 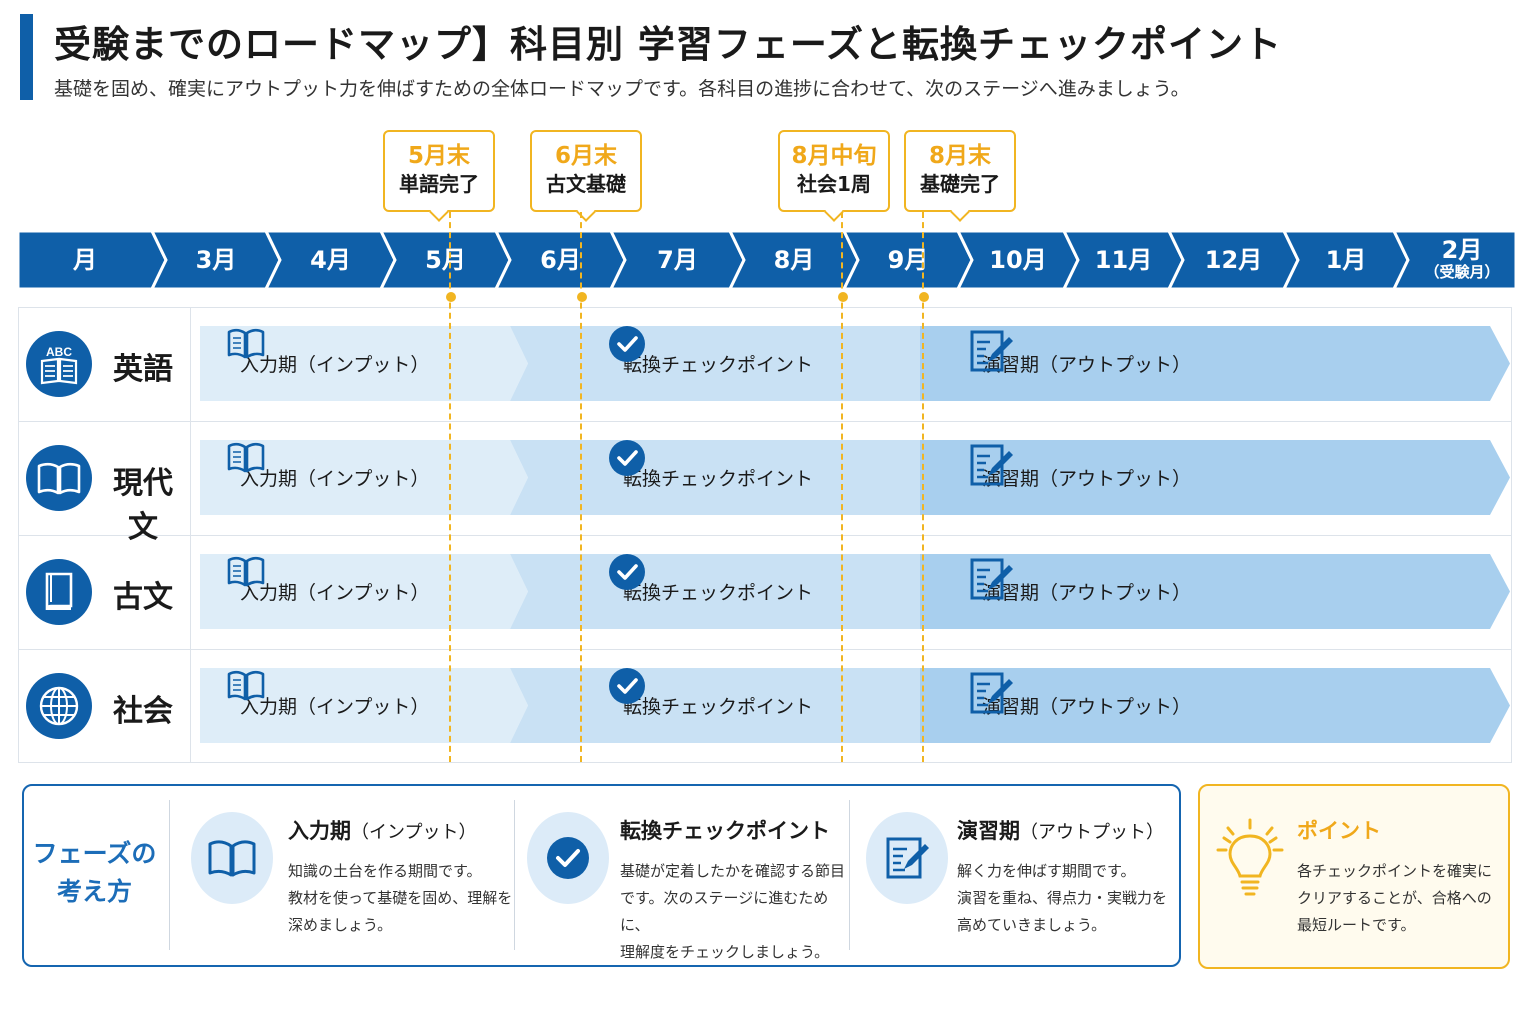 I want to click on month-label: 8月, so click(x=794, y=260).